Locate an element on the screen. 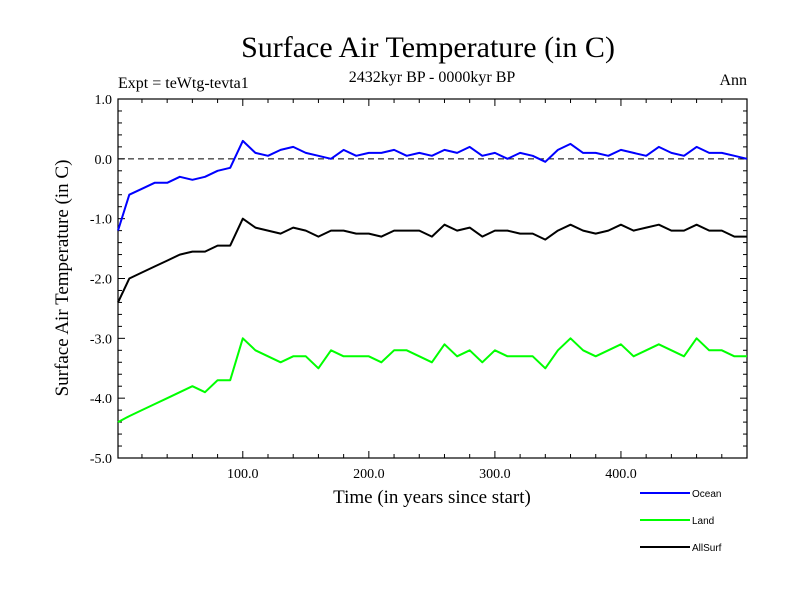 The image size is (800, 600). y-tick-label: -5.0 is located at coordinates (101, 459).